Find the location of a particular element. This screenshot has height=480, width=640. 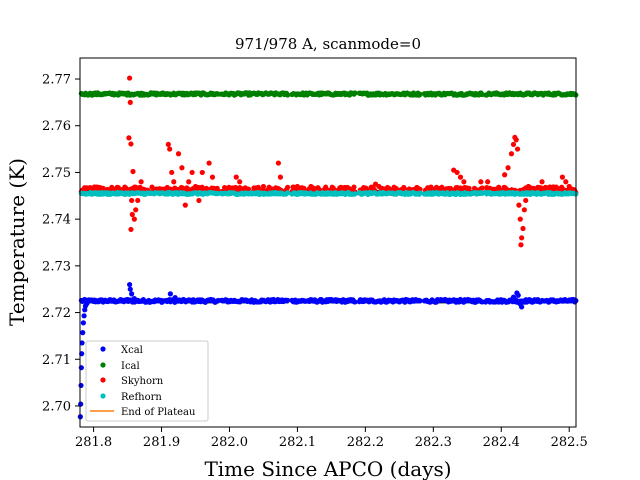

legend-box is located at coordinates (147, 381).